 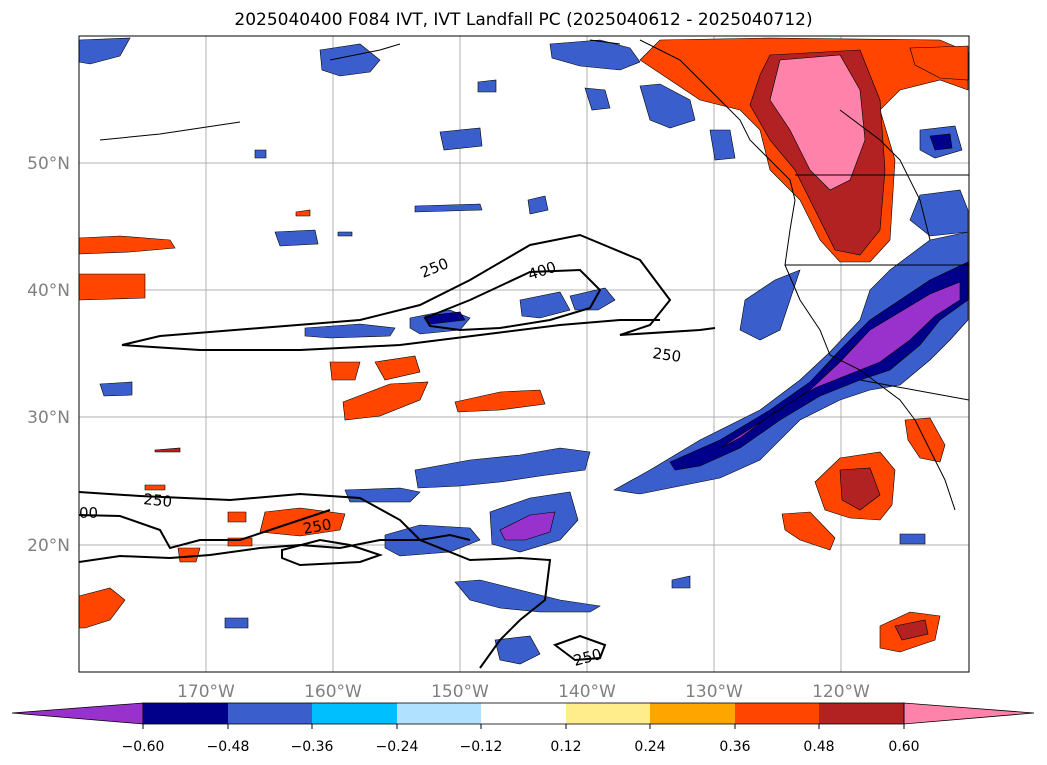 I want to click on colorbar-segment-max-extend, so click(x=969, y=713).